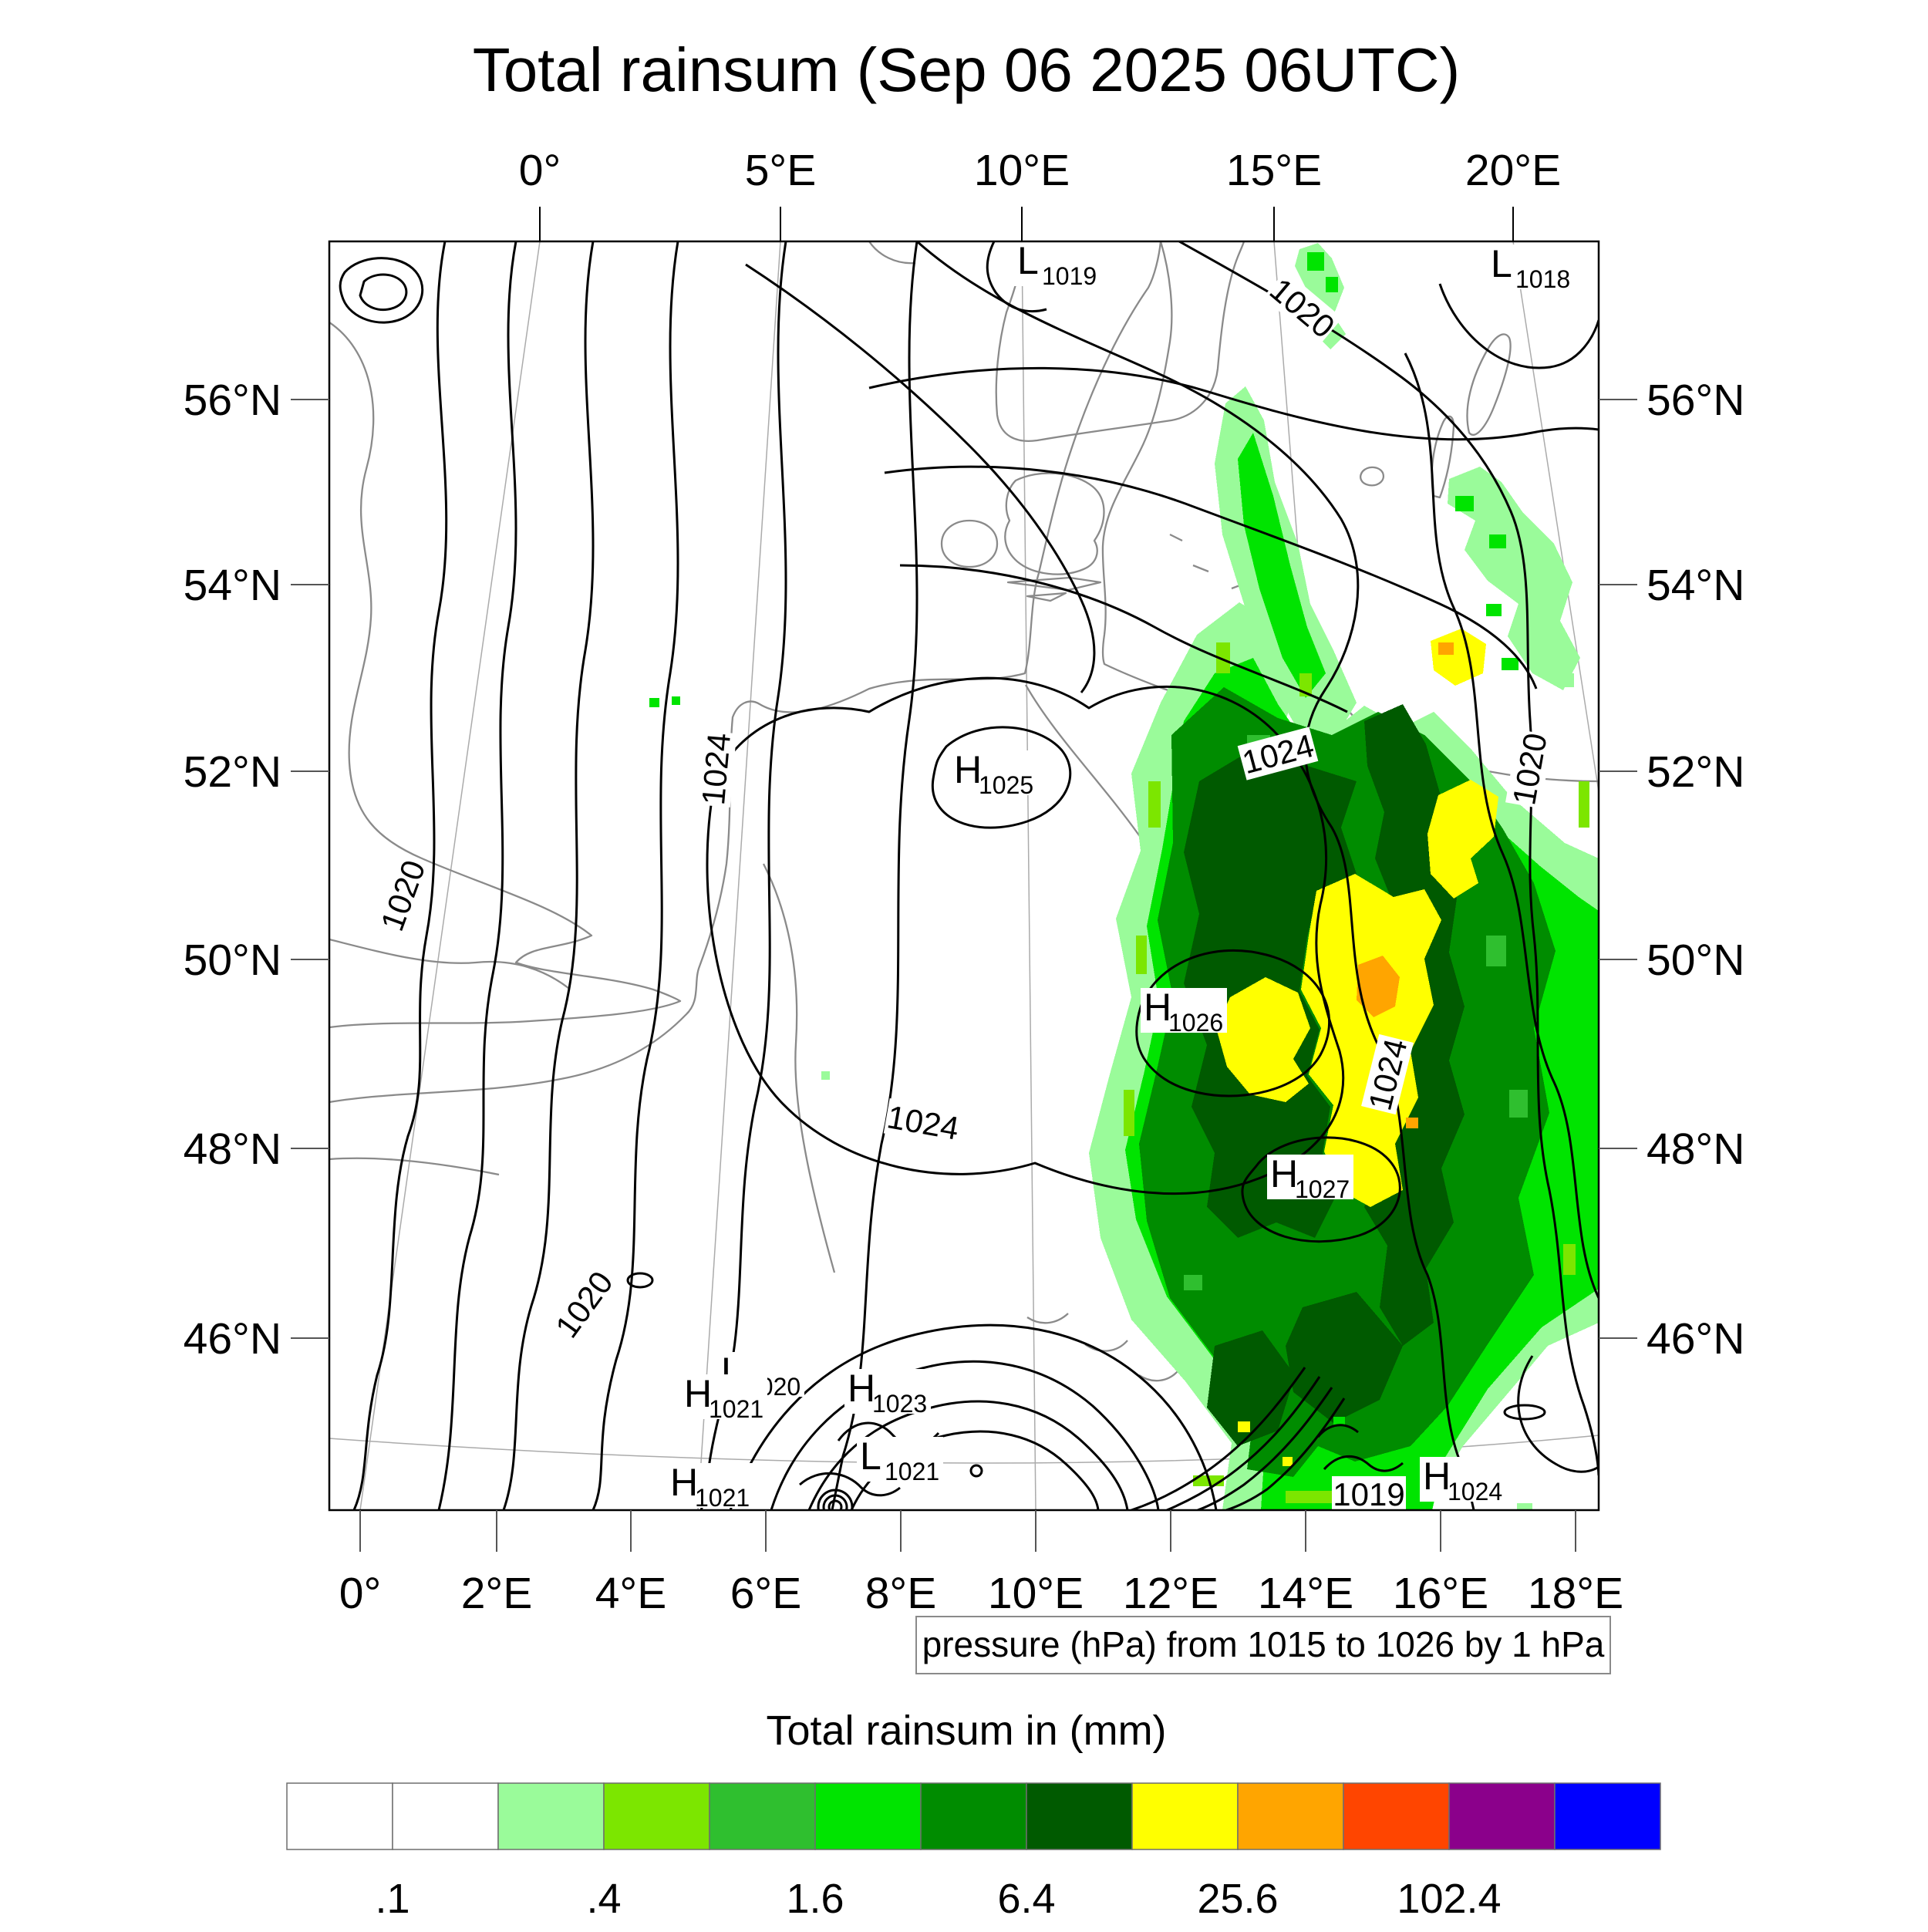 This screenshot has height=1932, width=1928. What do you see at coordinates (1531, 267) in the screenshot?
I see `pressure-center-label: L 1018` at bounding box center [1531, 267].